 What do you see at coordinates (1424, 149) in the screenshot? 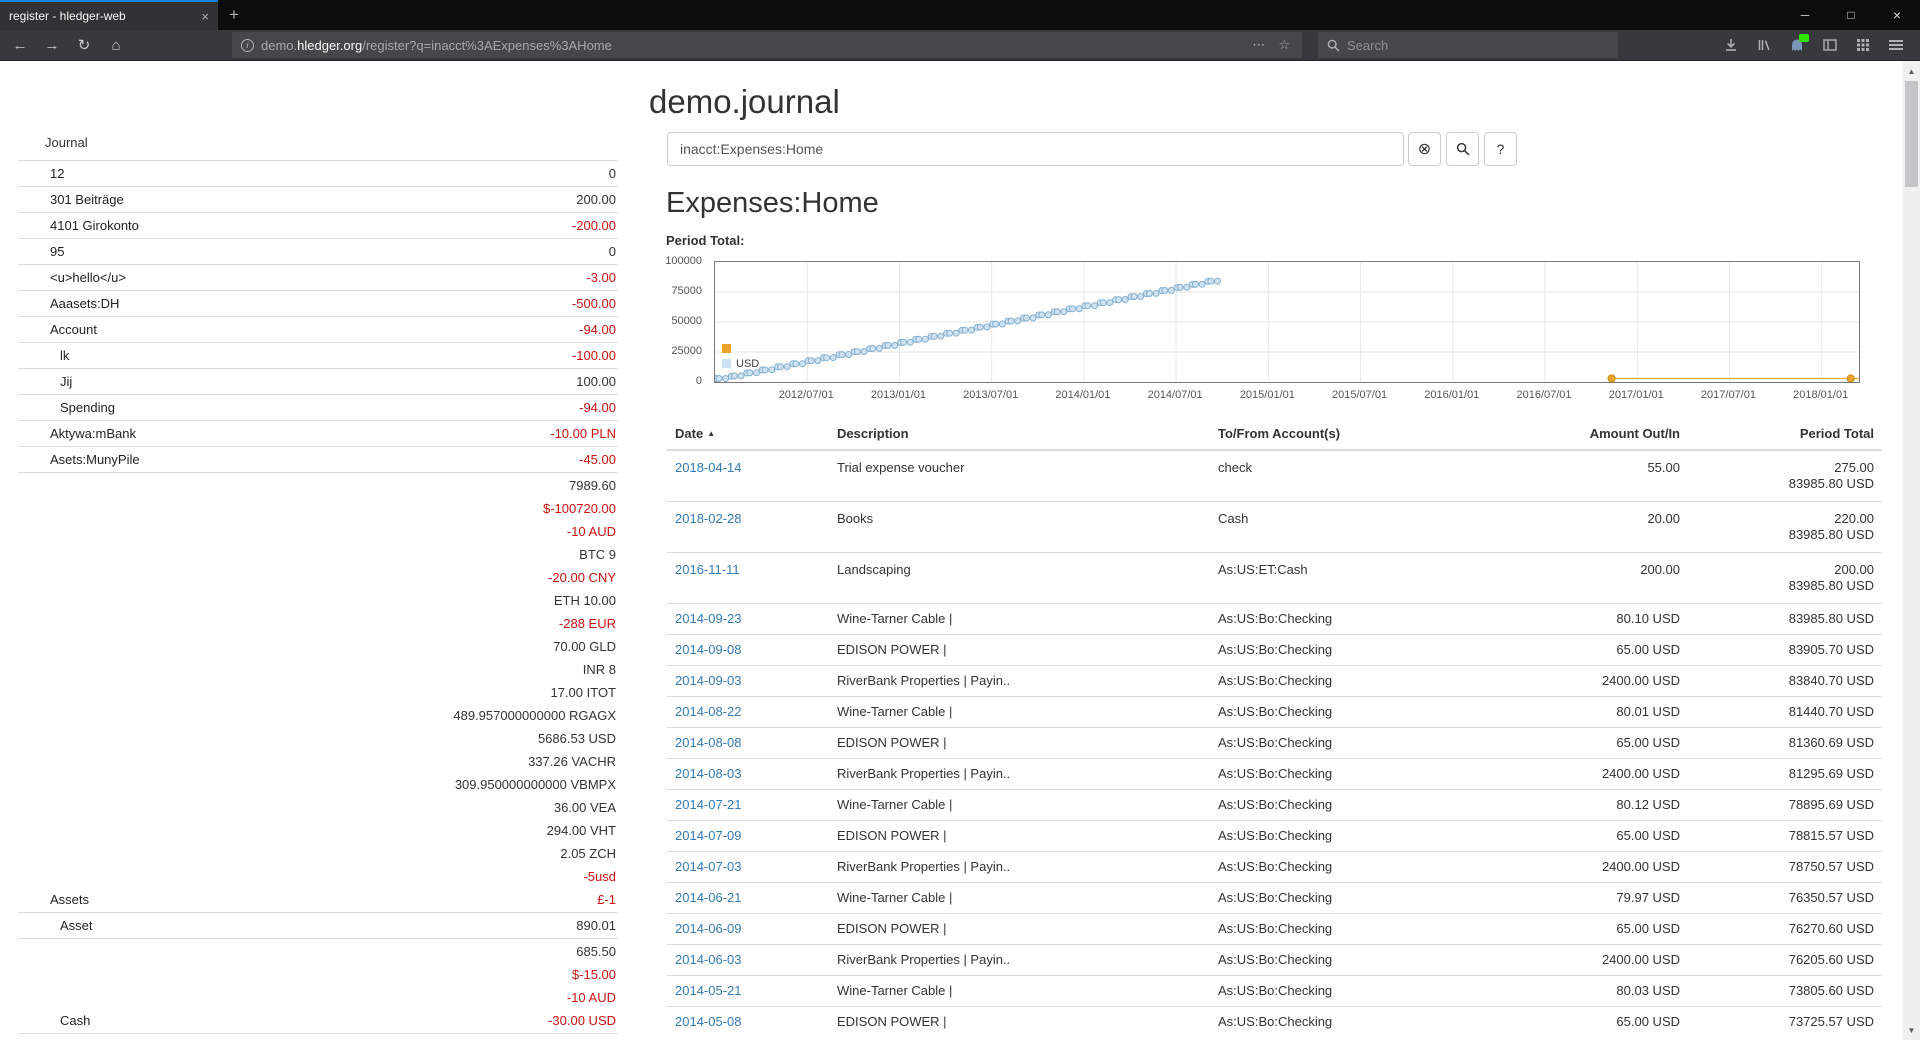
I see `clear-query-button: ⊗` at bounding box center [1424, 149].